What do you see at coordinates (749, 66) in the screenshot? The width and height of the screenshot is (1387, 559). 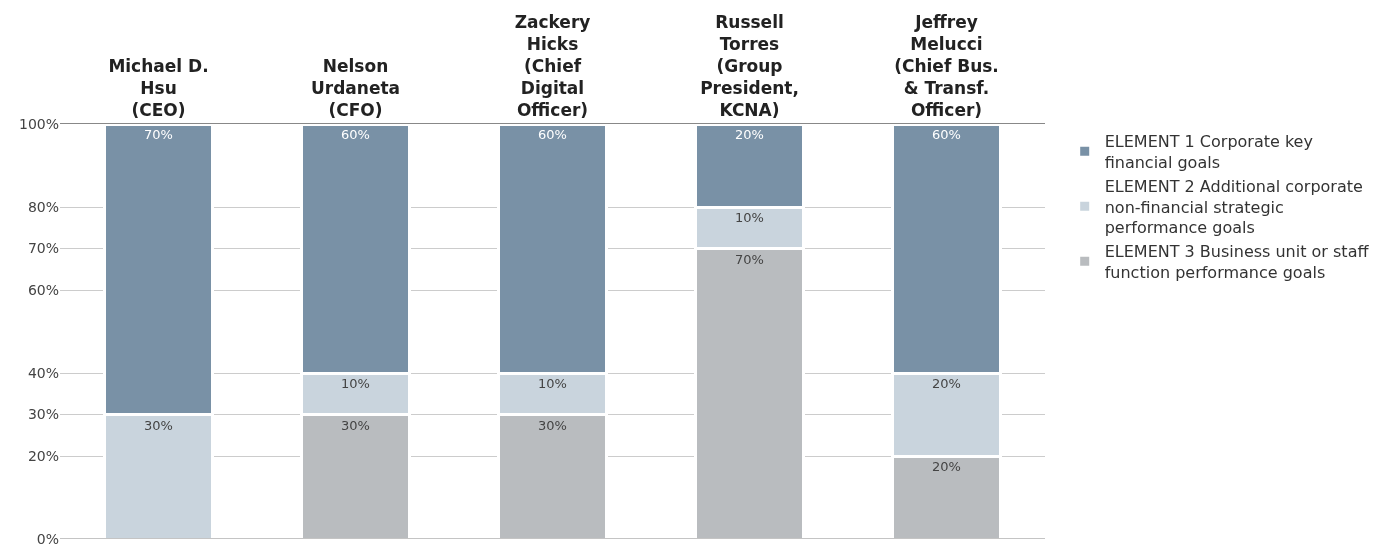 I see `x-tick-label: Russell Torres (Group President, KCNA)` at bounding box center [749, 66].